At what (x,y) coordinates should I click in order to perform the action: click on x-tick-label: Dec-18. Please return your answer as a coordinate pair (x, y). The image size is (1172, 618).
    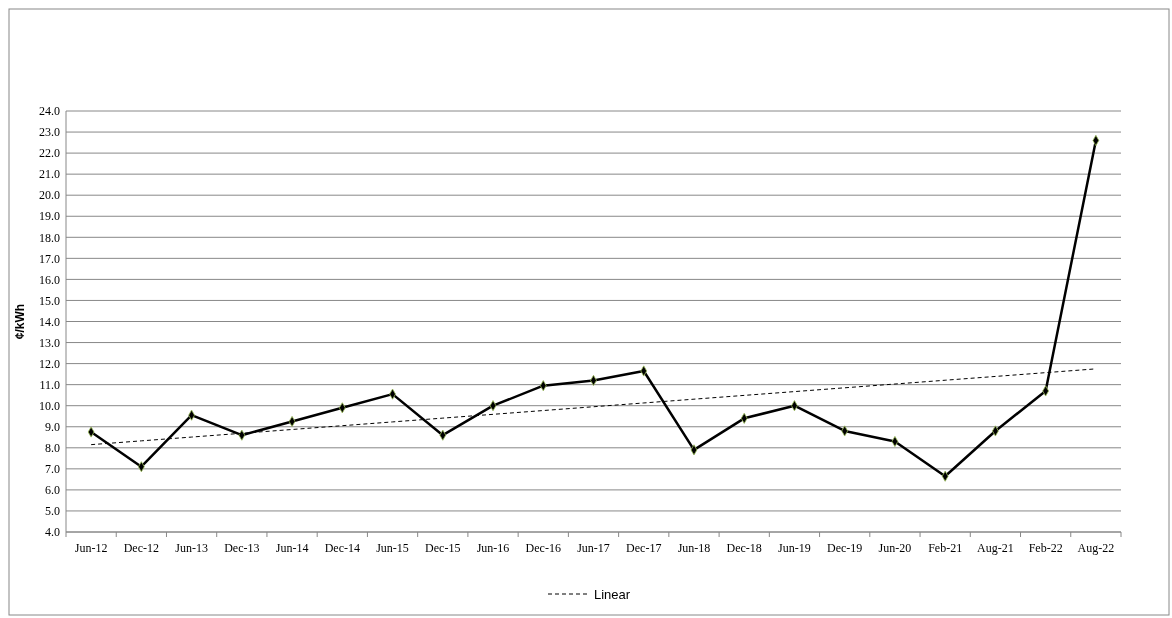
    Looking at the image, I should click on (744, 548).